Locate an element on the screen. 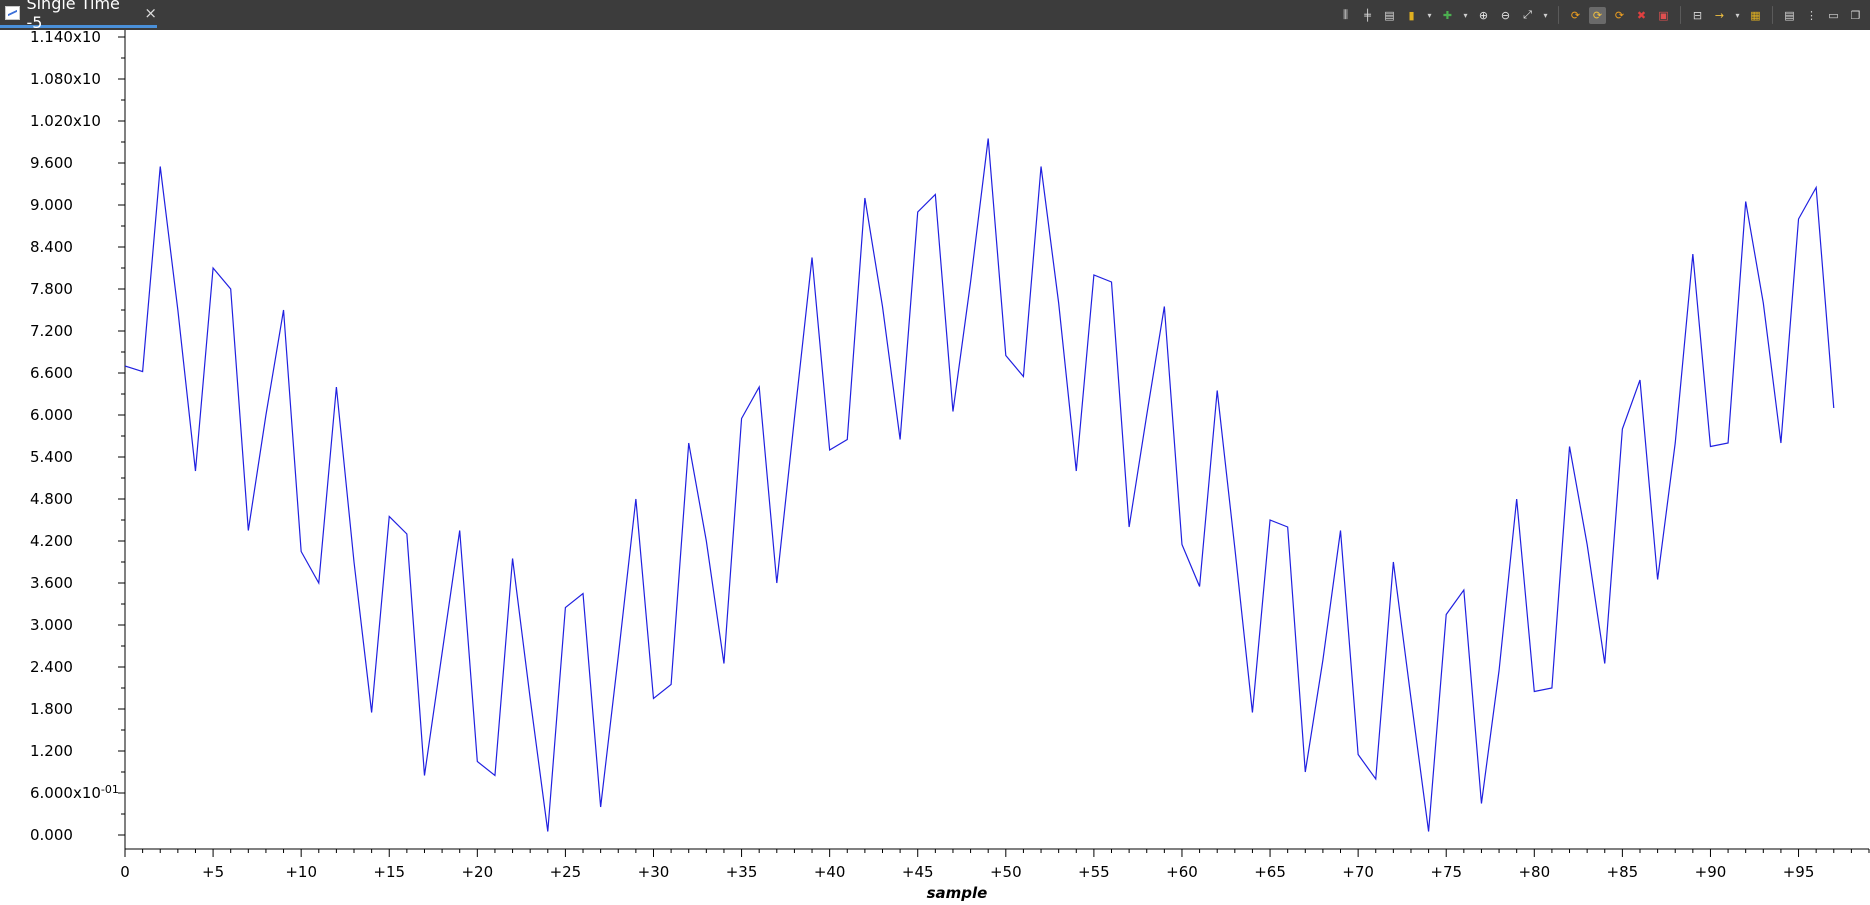 This screenshot has width=1870, height=905. y-tick-label: 4.200 is located at coordinates (51, 541).